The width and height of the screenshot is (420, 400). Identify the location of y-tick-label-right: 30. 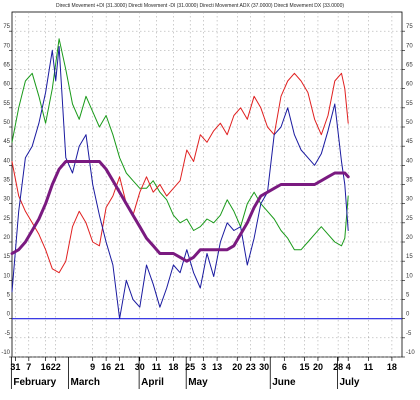
(409, 200).